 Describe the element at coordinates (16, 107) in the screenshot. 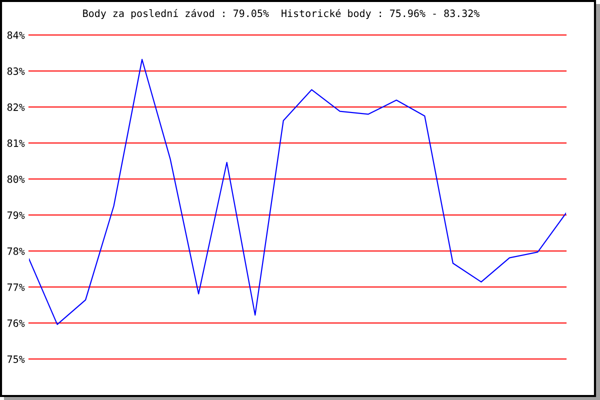

I see `y-tick-label: 82%` at that location.